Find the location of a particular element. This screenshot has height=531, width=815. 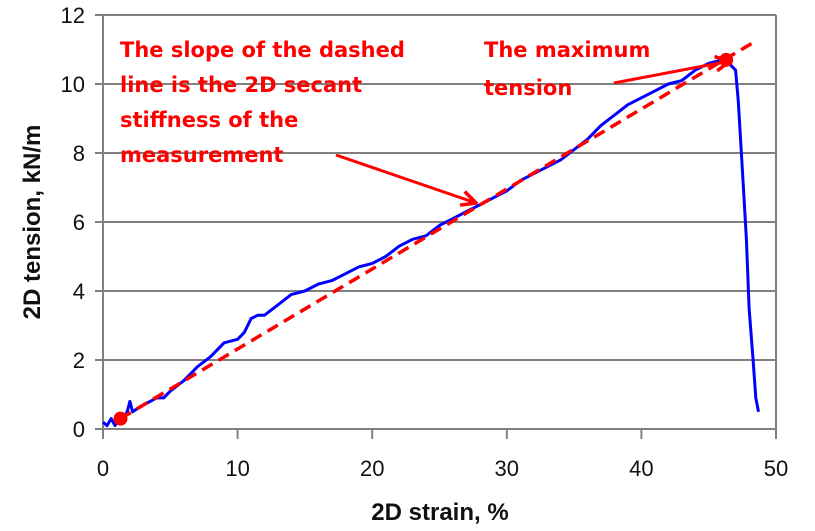

x-tick-label: 20 is located at coordinates (372, 468).